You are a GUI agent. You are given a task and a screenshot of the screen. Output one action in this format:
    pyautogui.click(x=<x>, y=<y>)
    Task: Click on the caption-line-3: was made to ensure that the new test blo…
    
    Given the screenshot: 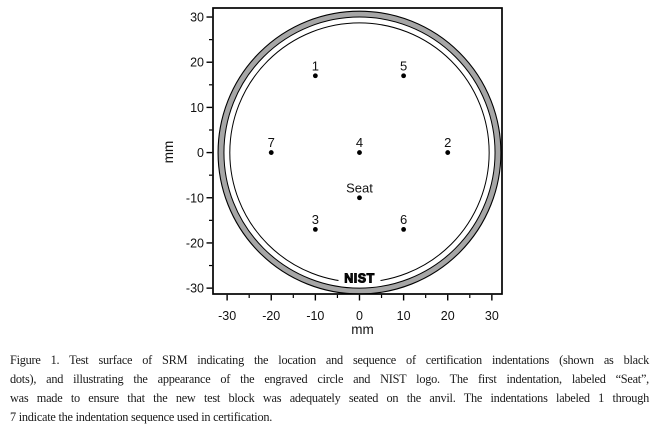 What is the action you would take?
    pyautogui.click(x=329, y=398)
    